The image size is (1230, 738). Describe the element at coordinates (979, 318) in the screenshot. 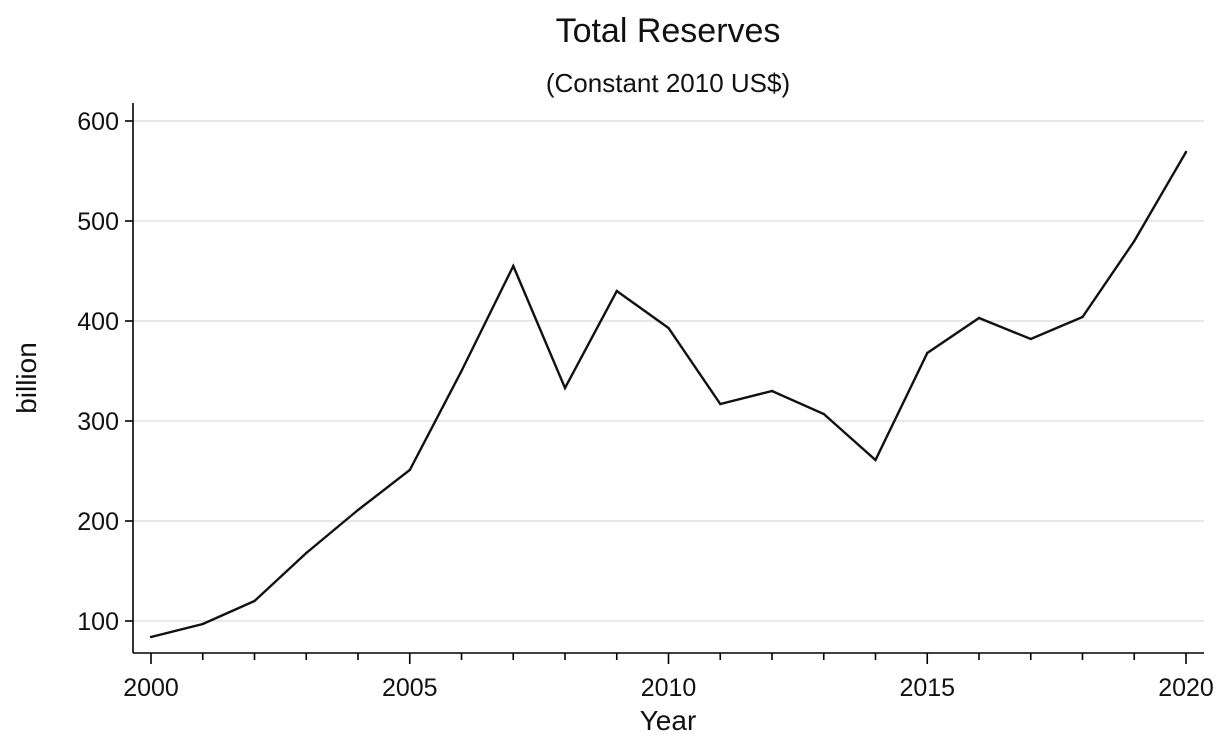

I see `data-point-2016` at that location.